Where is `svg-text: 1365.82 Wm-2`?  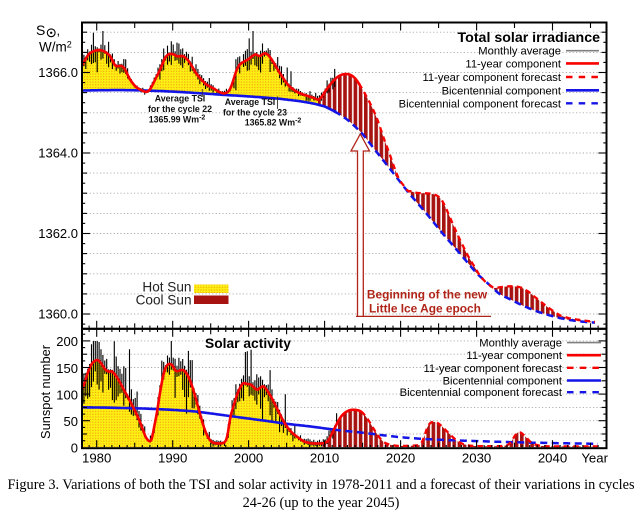
svg-text: 1365.82 Wm-2 is located at coordinates (273, 123).